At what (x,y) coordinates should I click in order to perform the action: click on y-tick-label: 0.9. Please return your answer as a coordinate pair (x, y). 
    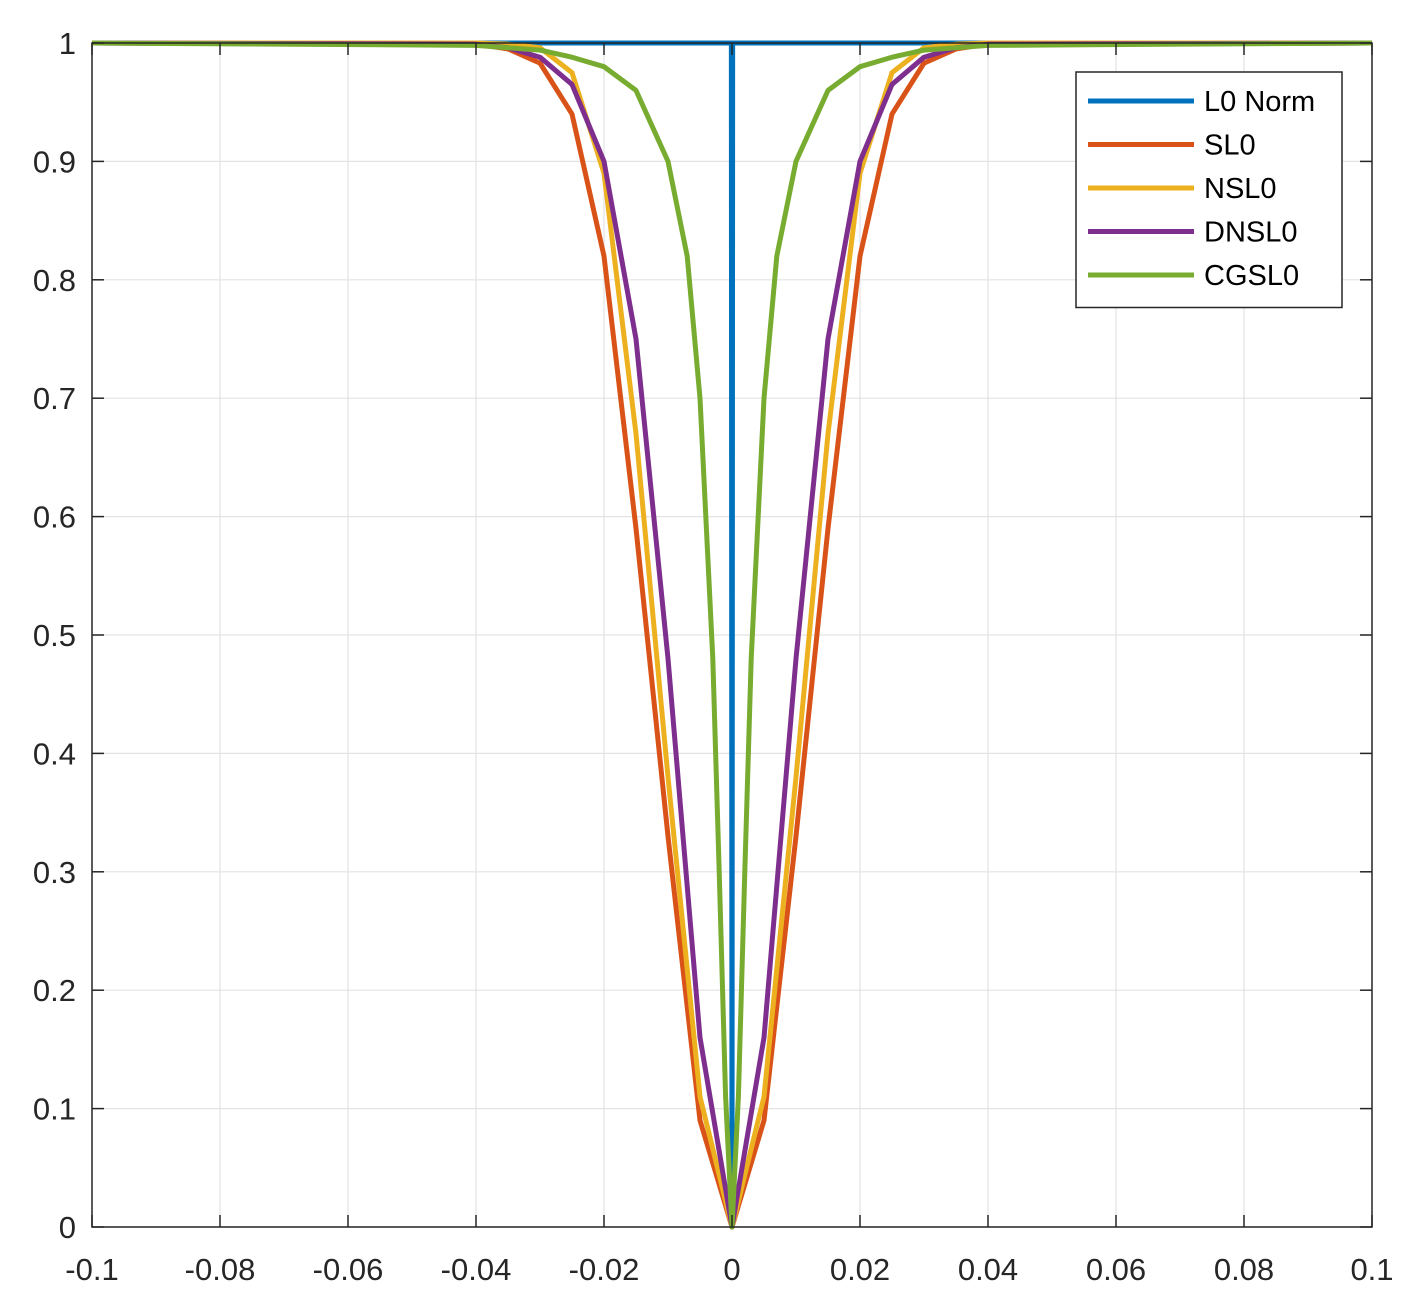
    Looking at the image, I should click on (54, 161).